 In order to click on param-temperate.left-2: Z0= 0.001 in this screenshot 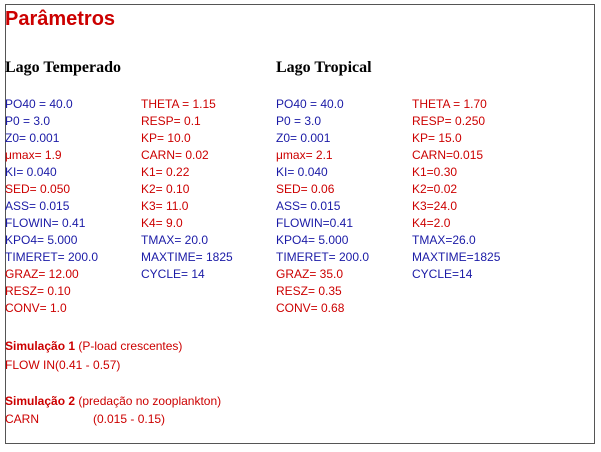, I will do `click(32, 138)`.